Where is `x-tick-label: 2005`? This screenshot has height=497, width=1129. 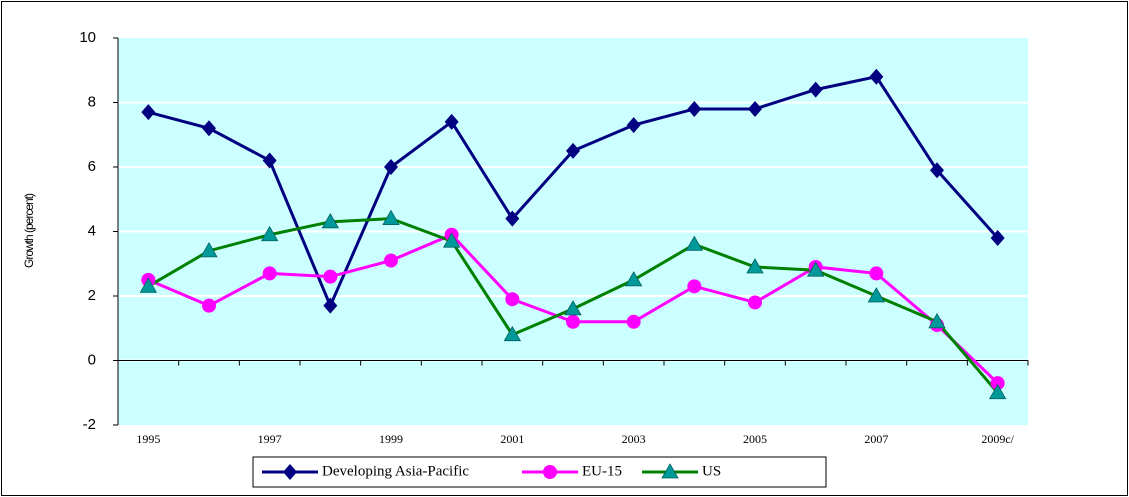
x-tick-label: 2005 is located at coordinates (755, 439).